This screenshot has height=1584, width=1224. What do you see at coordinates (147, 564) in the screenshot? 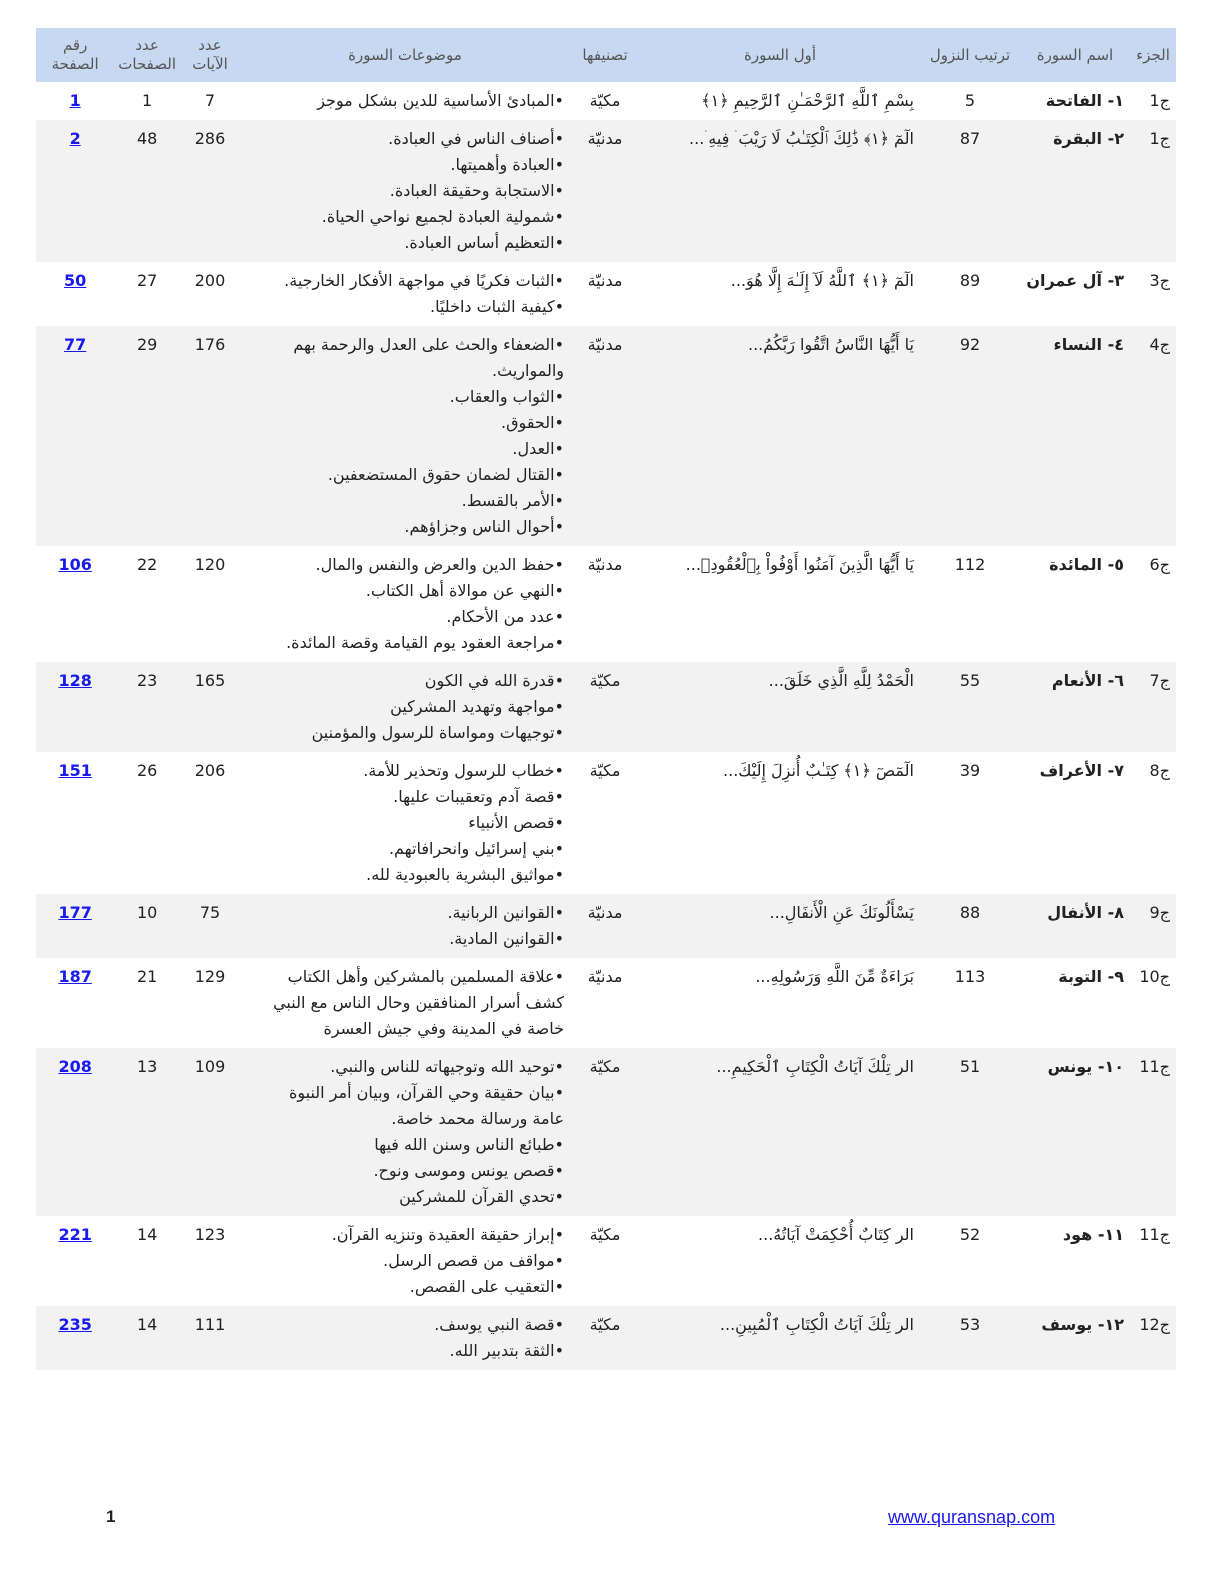
I see `cell-pages: 22` at bounding box center [147, 564].